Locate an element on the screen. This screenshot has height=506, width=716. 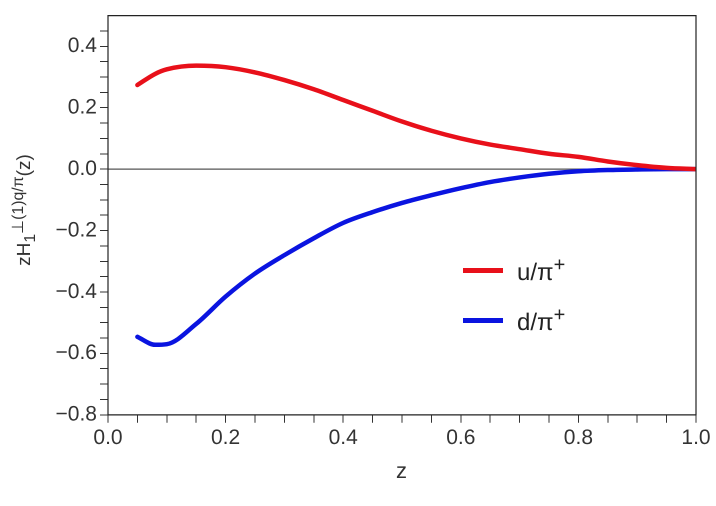
y-tick-label: 0.4 is located at coordinates (83, 46).